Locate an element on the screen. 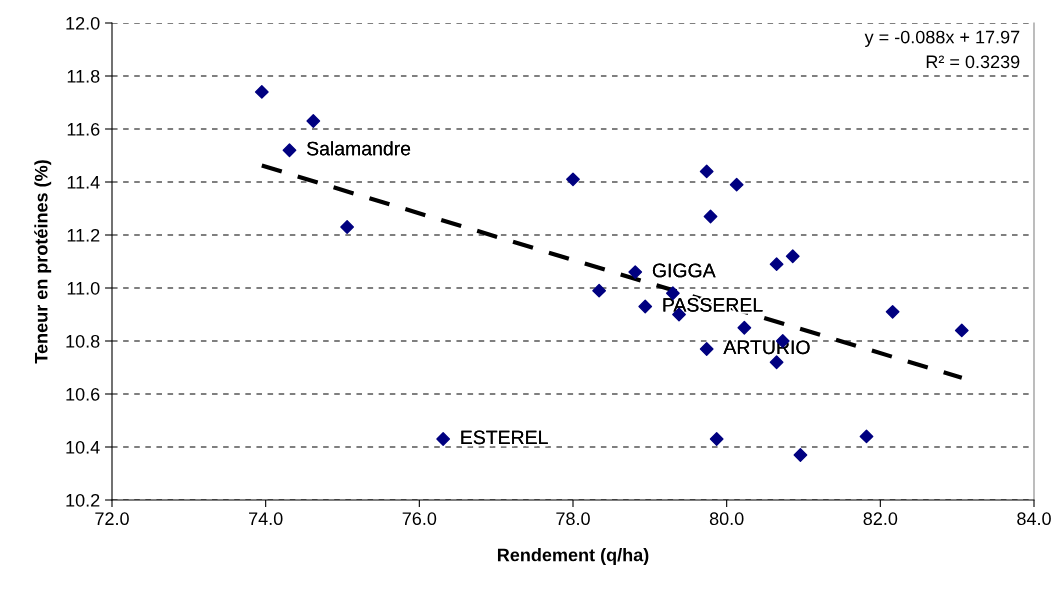 This screenshot has height=594, width=1059. annotation: R² = 0.3239 is located at coordinates (973, 62).